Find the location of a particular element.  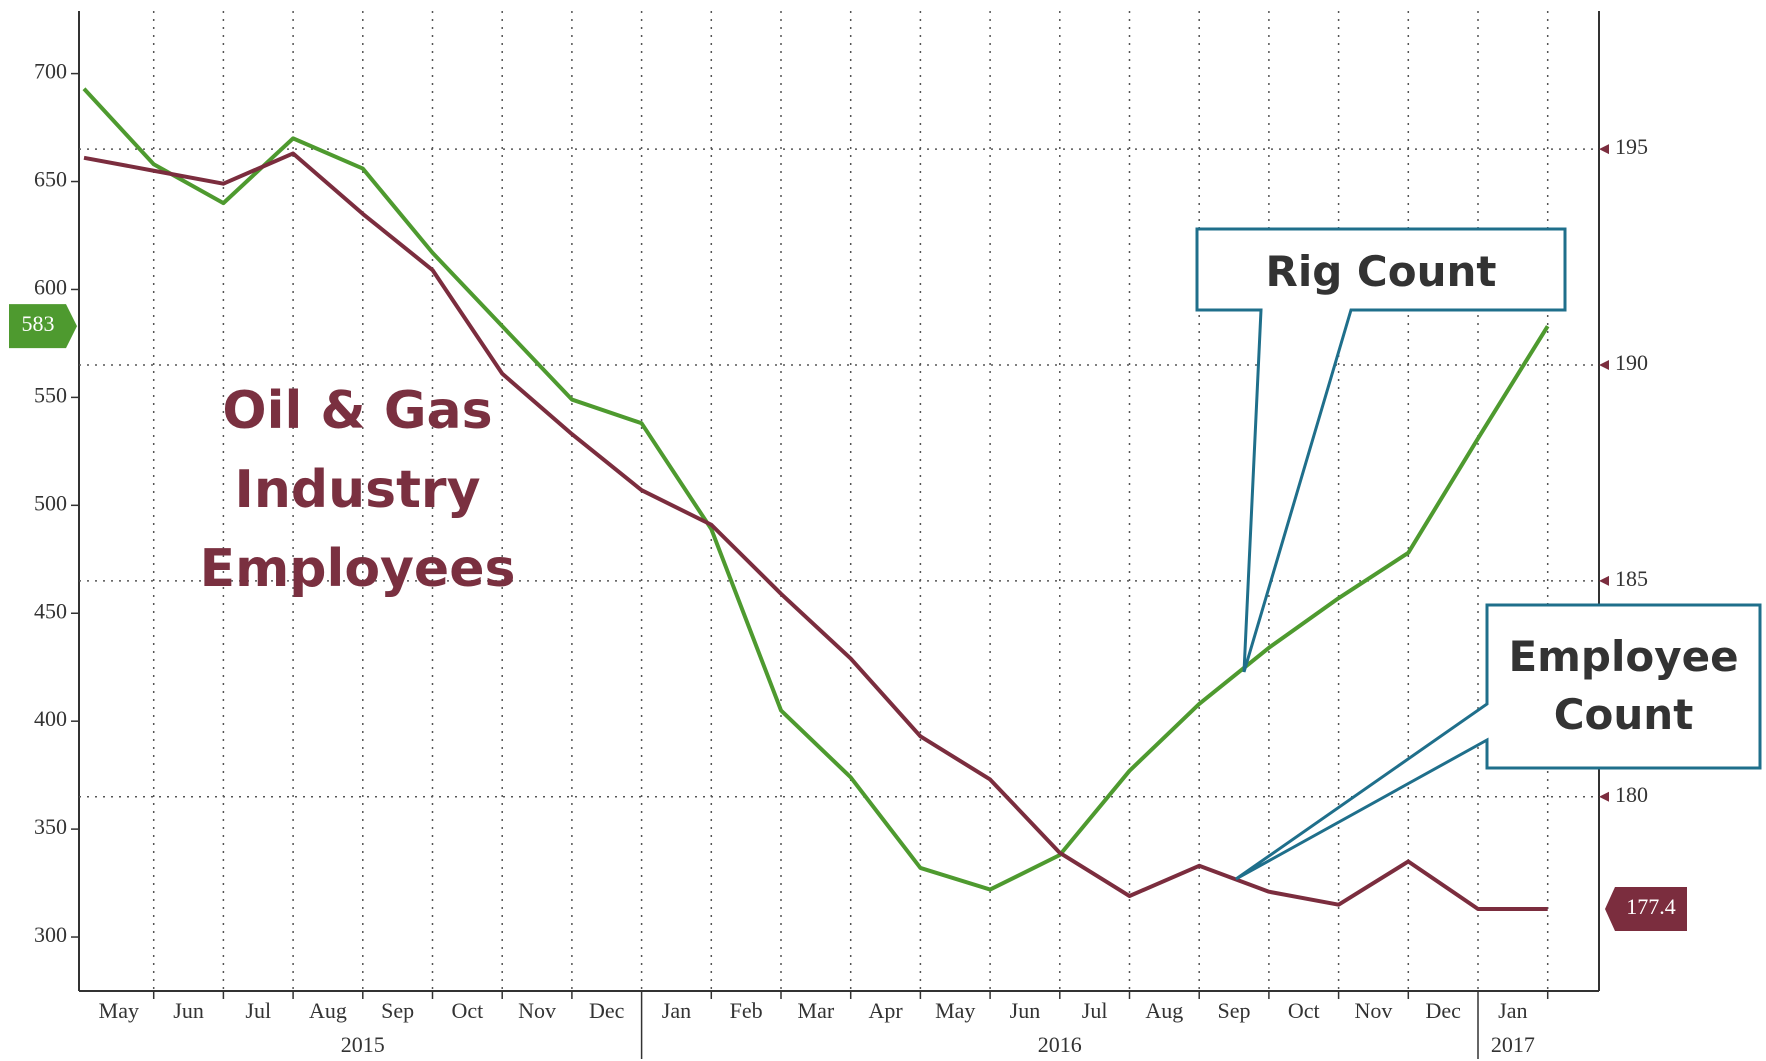

y-tick-label: 400 is located at coordinates (50, 718).